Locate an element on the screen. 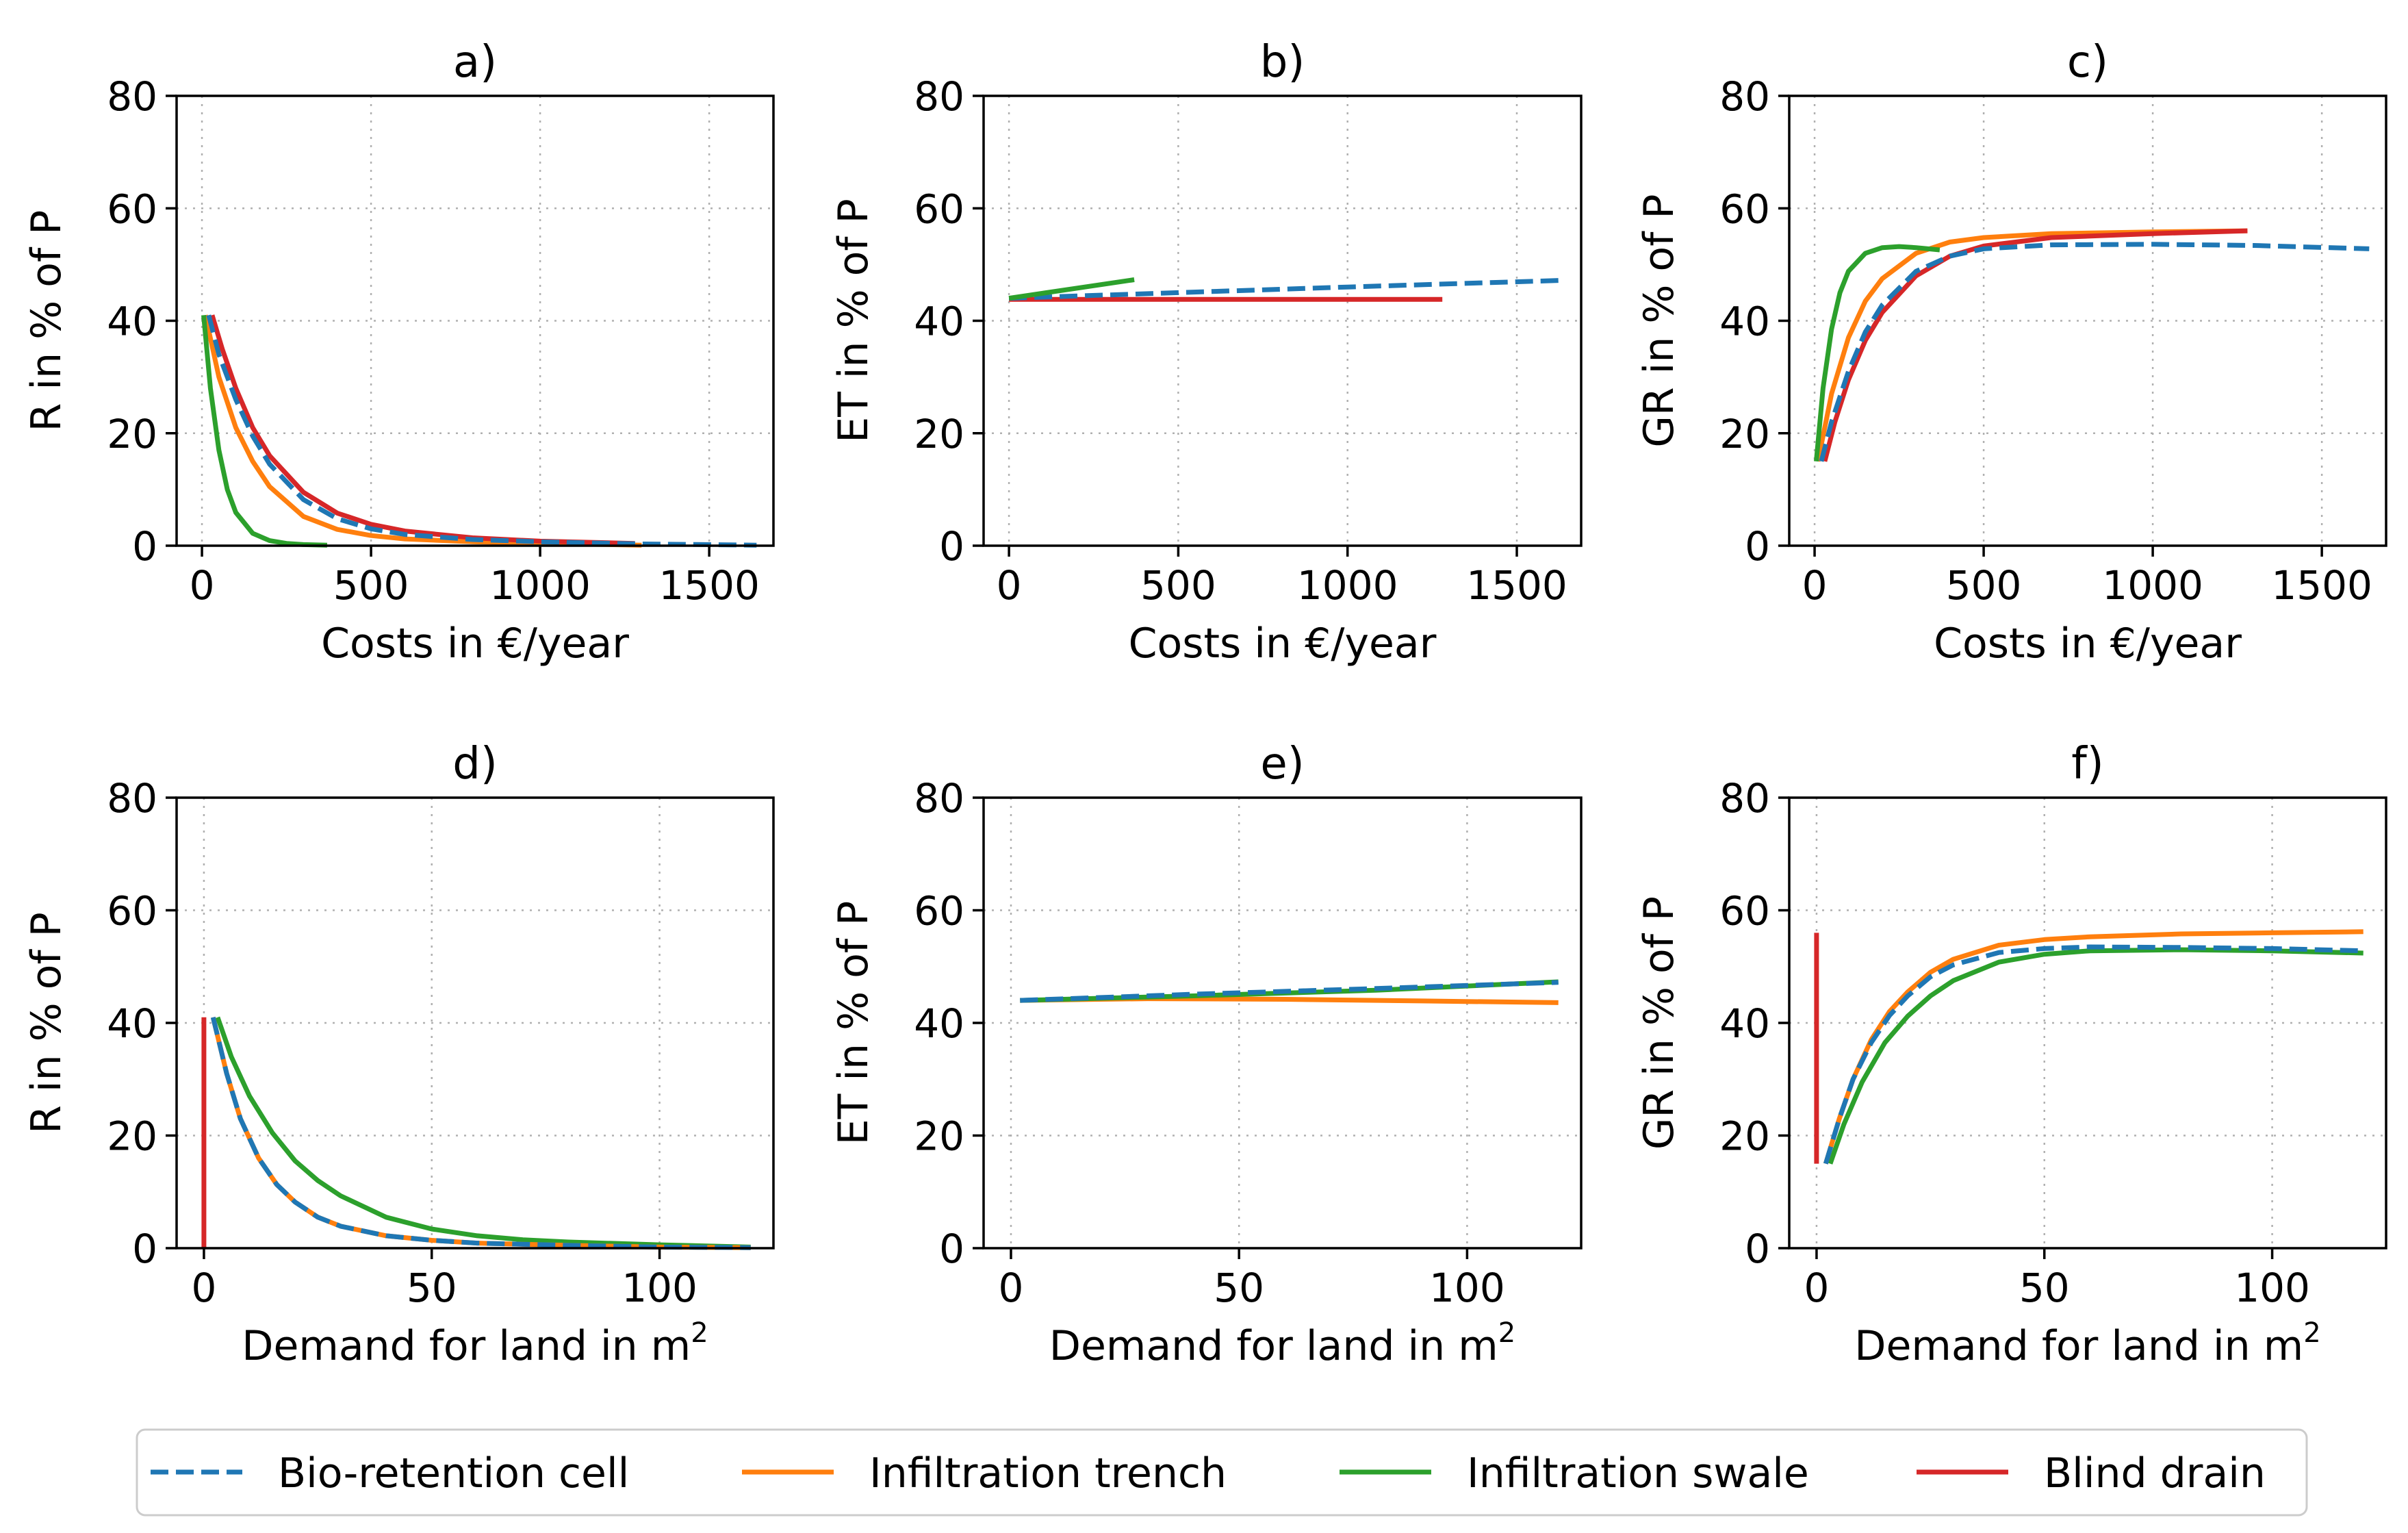 Image resolution: width=2408 pixels, height=1533 pixels. legend-entry-blind-drain: Blind drain is located at coordinates (2091, 1473).